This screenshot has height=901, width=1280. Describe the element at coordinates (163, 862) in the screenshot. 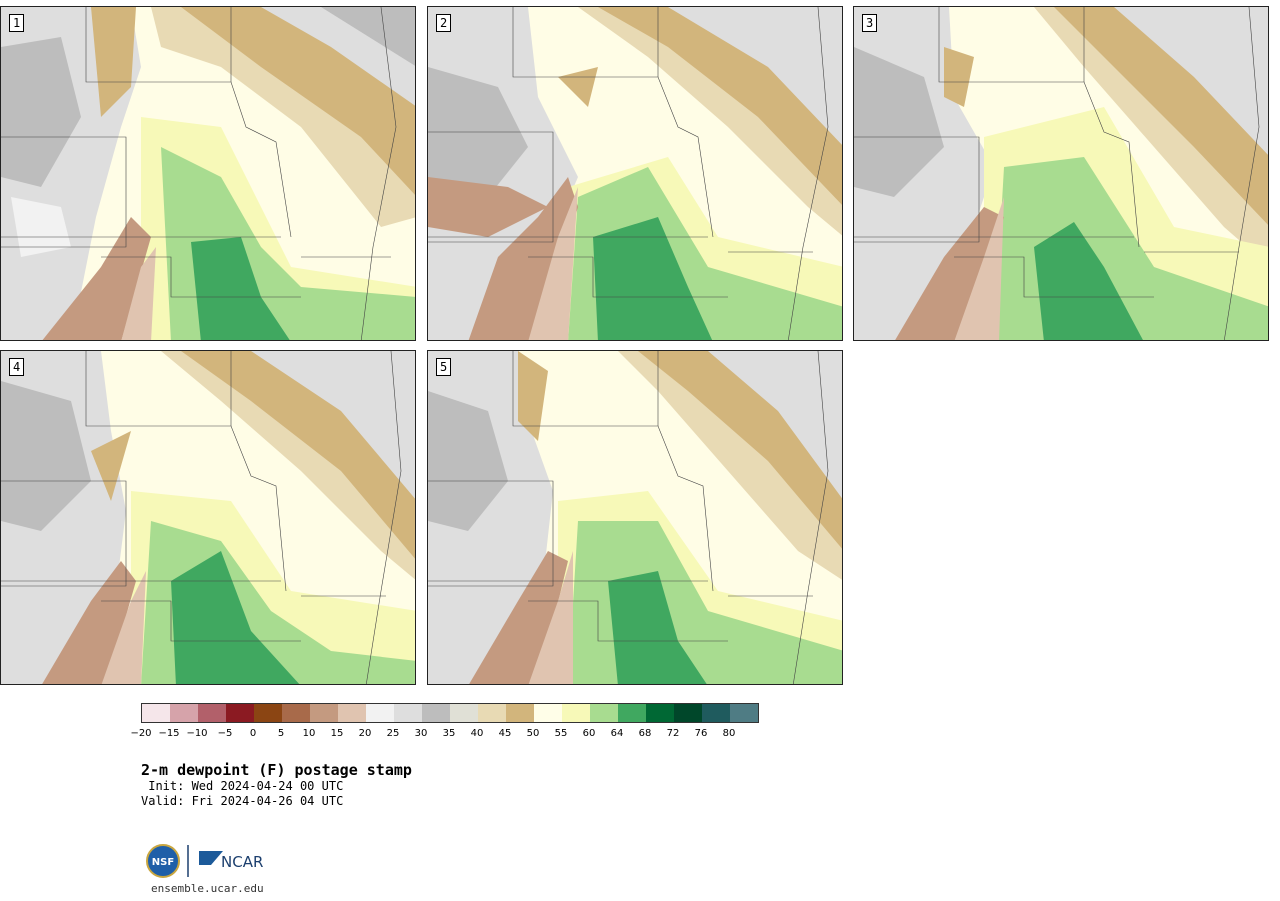

I see `svg-text: NSF` at that location.